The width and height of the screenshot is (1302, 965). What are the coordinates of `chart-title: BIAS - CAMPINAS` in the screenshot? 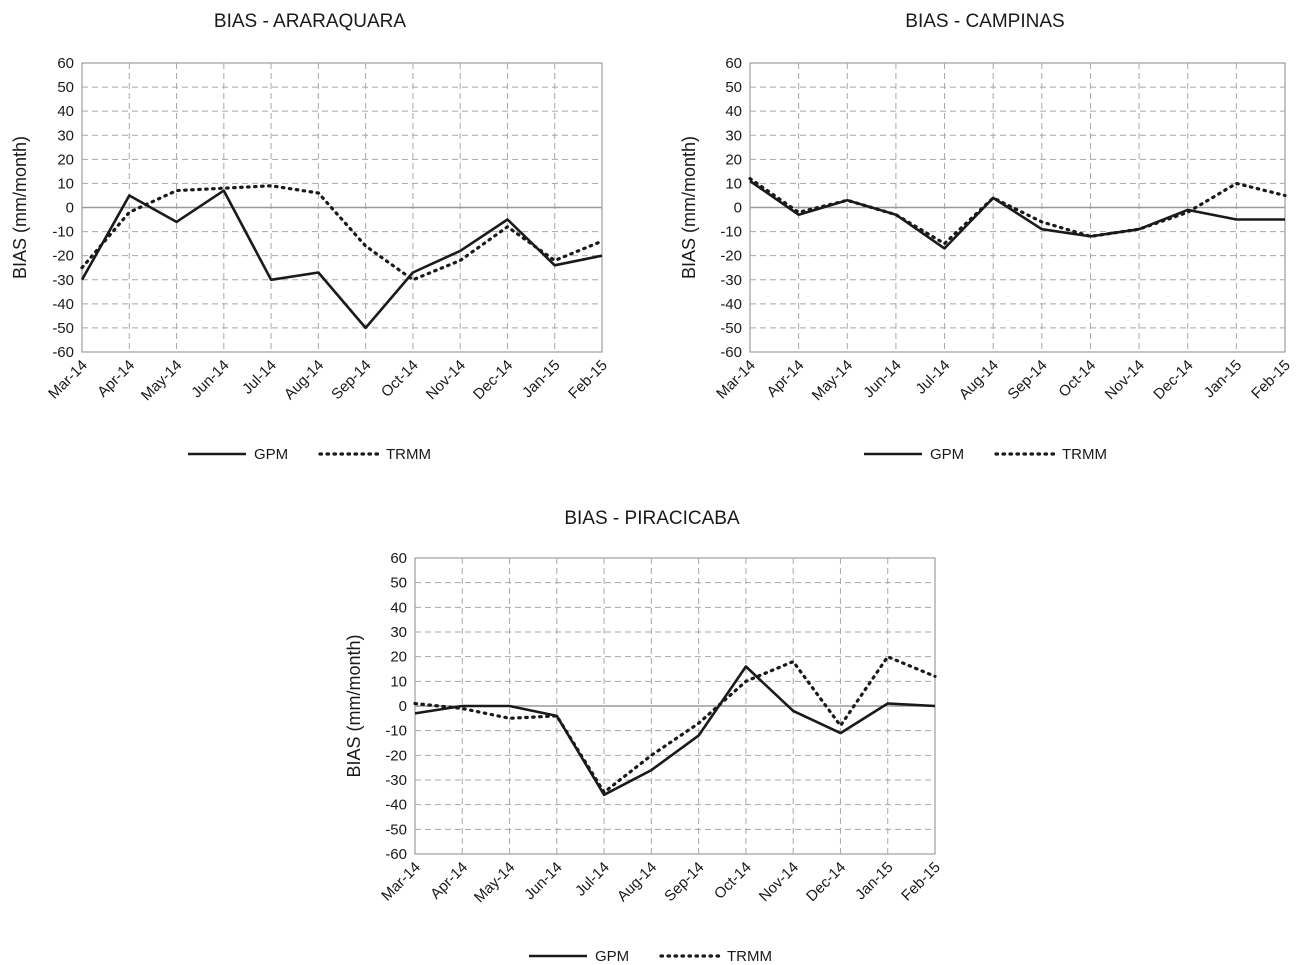 It's located at (984, 21).